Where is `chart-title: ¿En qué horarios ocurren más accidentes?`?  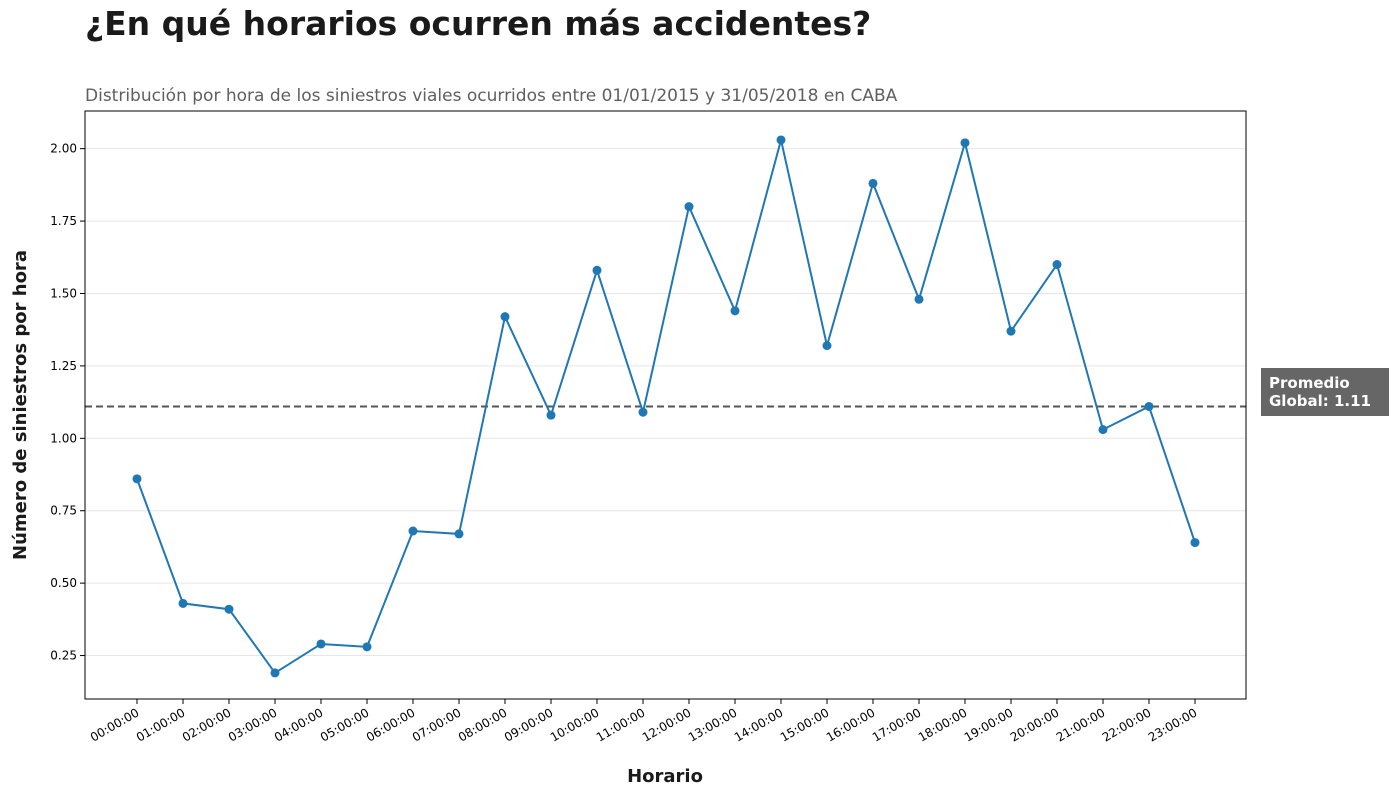
chart-title: ¿En qué horarios ocurren más accidentes? is located at coordinates (478, 23).